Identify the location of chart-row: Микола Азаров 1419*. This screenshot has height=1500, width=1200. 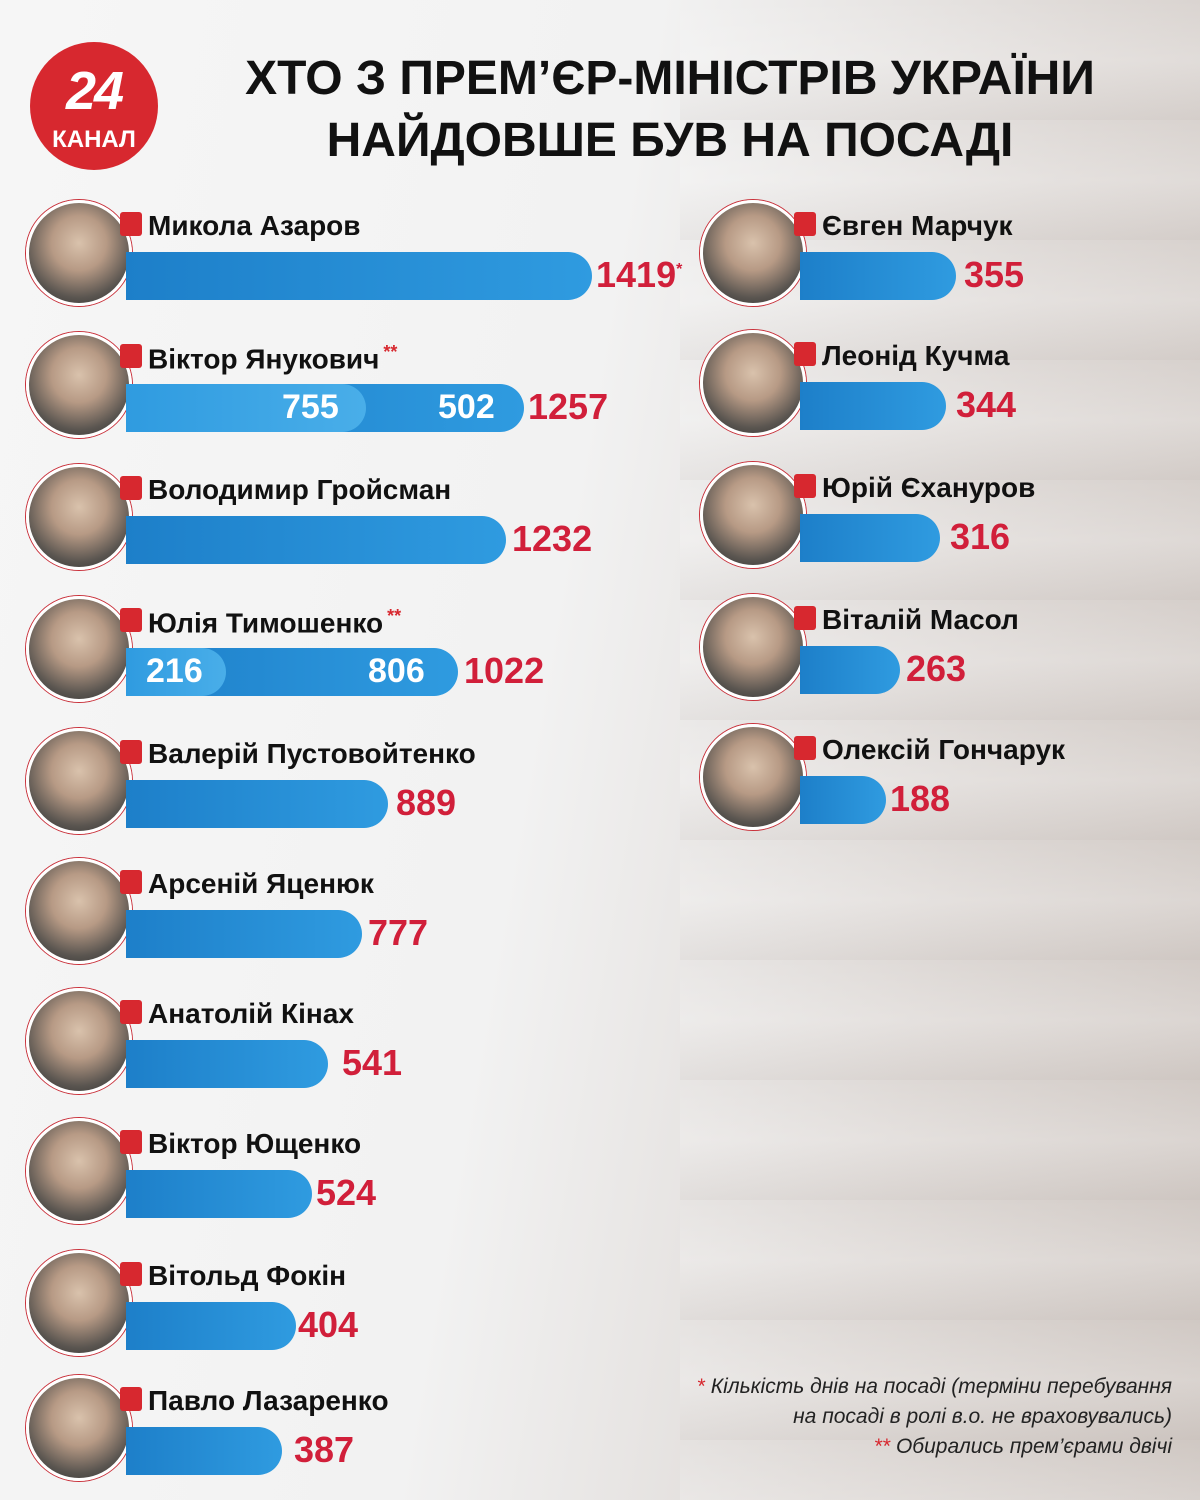
(366, 255).